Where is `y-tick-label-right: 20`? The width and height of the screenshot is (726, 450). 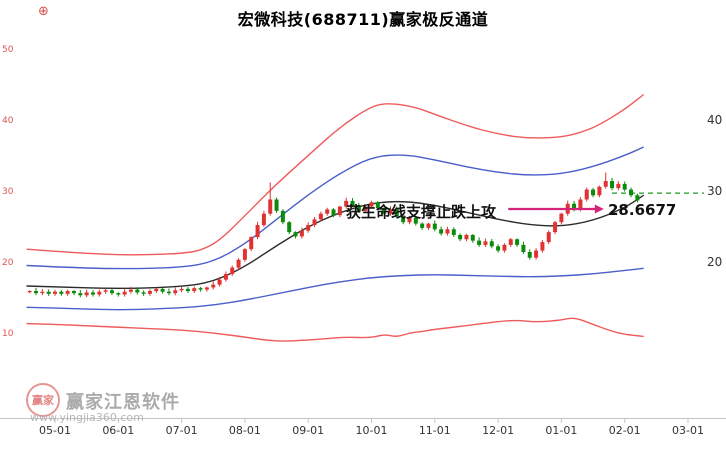
y-tick-label-right: 20 is located at coordinates (714, 262).